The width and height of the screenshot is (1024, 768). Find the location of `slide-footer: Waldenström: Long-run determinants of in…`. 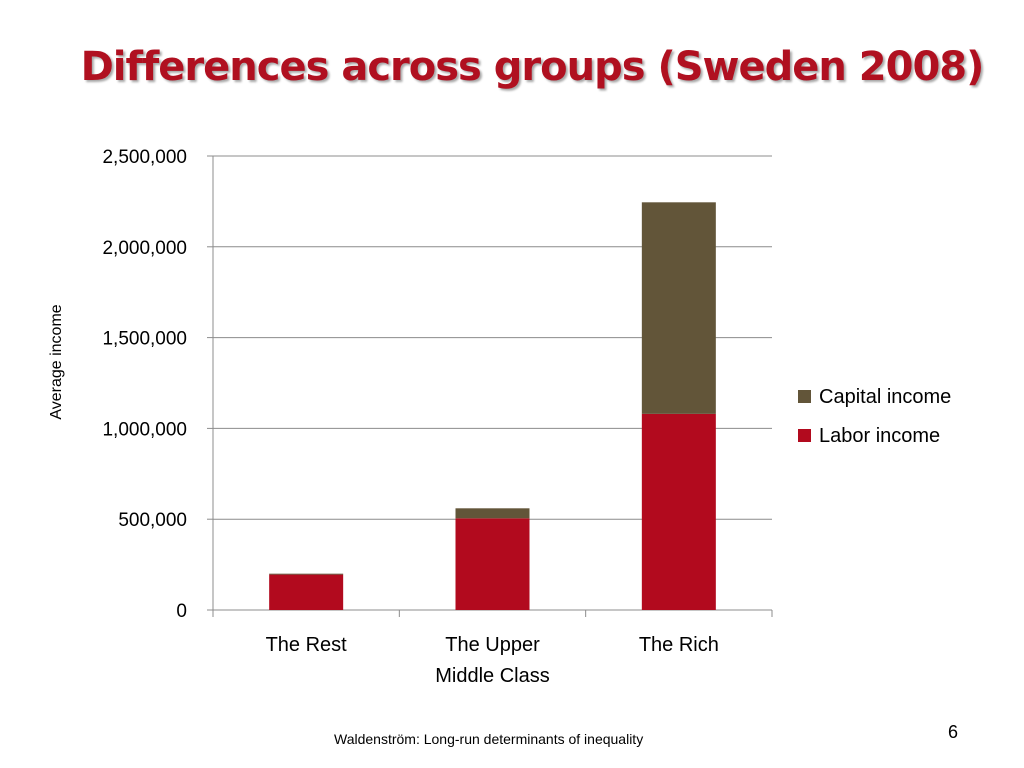

slide-footer: Waldenström: Long-run determinants of in… is located at coordinates (489, 739).